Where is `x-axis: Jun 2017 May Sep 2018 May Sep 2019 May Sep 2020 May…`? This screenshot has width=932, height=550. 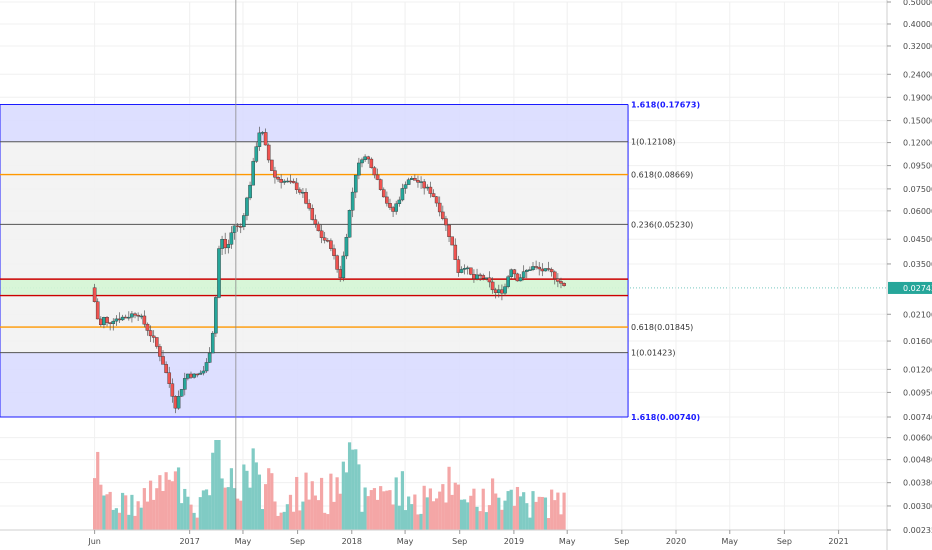
x-axis: Jun 2017 May Sep 2018 May Sep 2019 May Sep 2020 May… is located at coordinates (443, 537).